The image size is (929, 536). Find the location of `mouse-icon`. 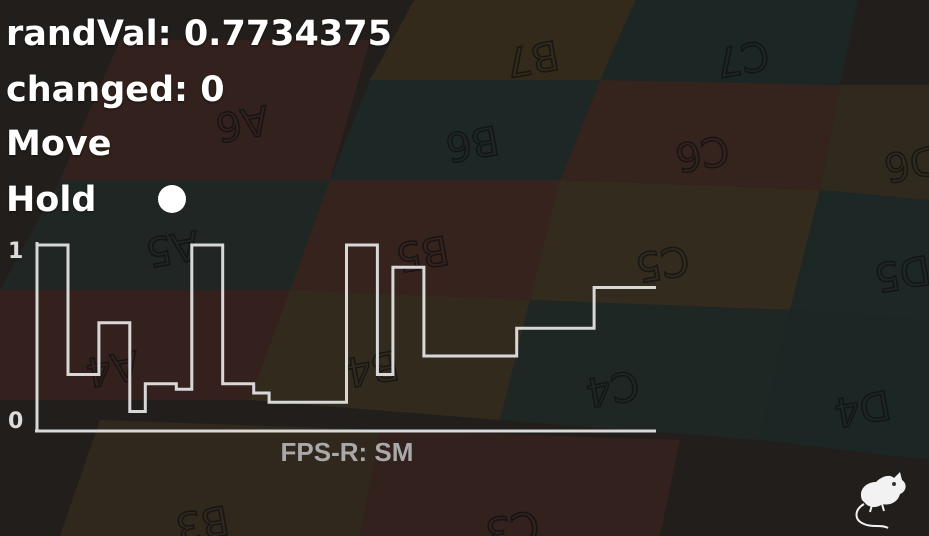

mouse-icon is located at coordinates (880, 500).